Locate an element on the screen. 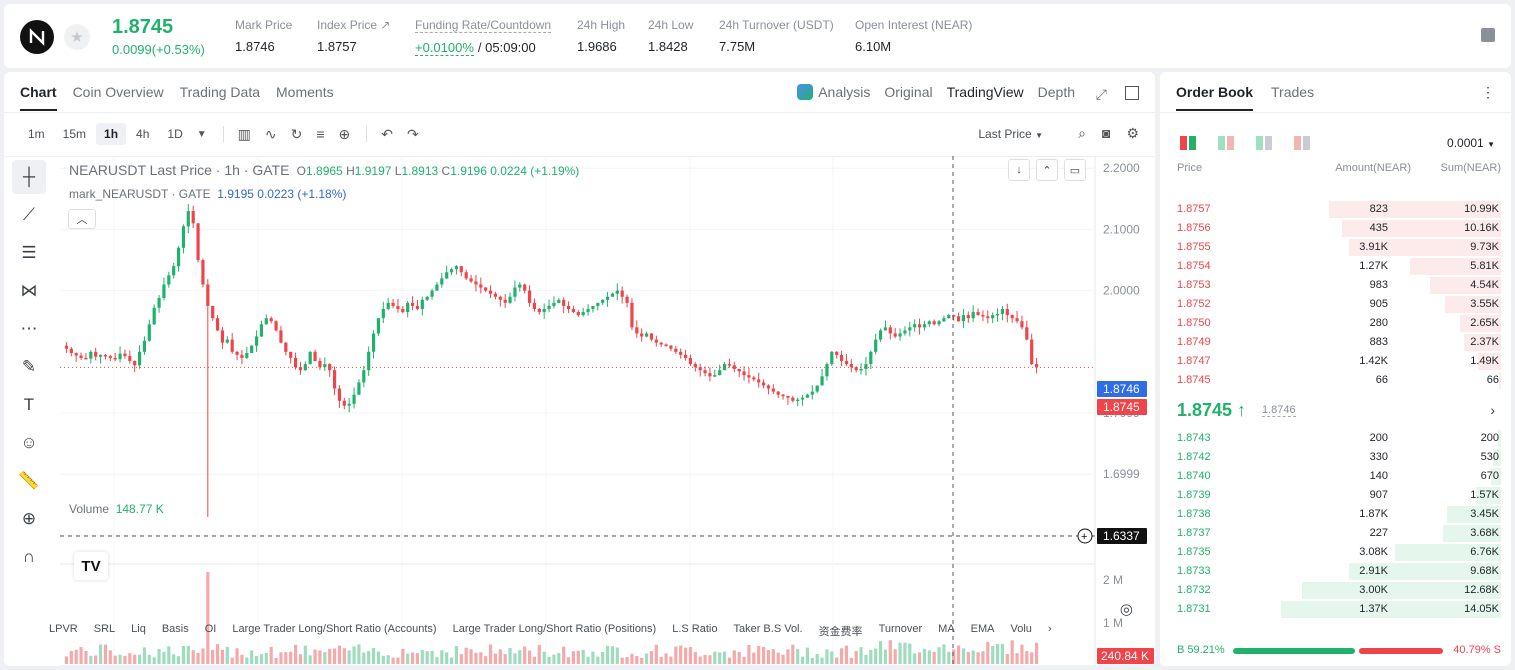 This screenshot has height=670, width=1515. candle-type-icon: ▥ is located at coordinates (244, 133).